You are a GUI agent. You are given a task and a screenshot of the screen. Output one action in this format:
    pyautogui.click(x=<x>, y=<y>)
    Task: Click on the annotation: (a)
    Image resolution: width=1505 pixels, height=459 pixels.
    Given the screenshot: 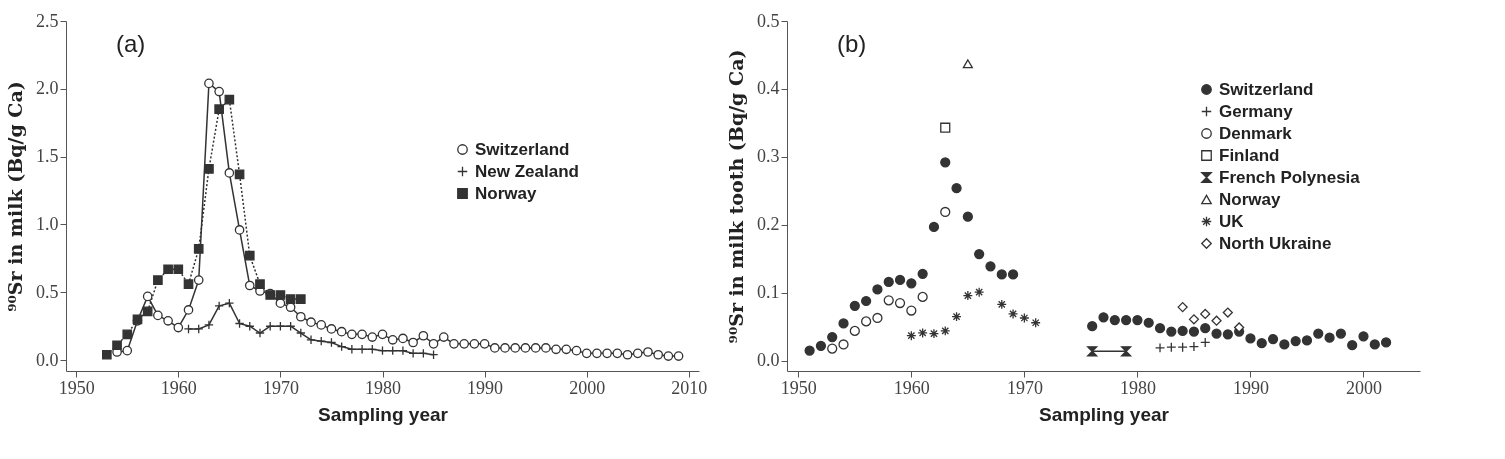 What is the action you would take?
    pyautogui.click(x=131, y=43)
    